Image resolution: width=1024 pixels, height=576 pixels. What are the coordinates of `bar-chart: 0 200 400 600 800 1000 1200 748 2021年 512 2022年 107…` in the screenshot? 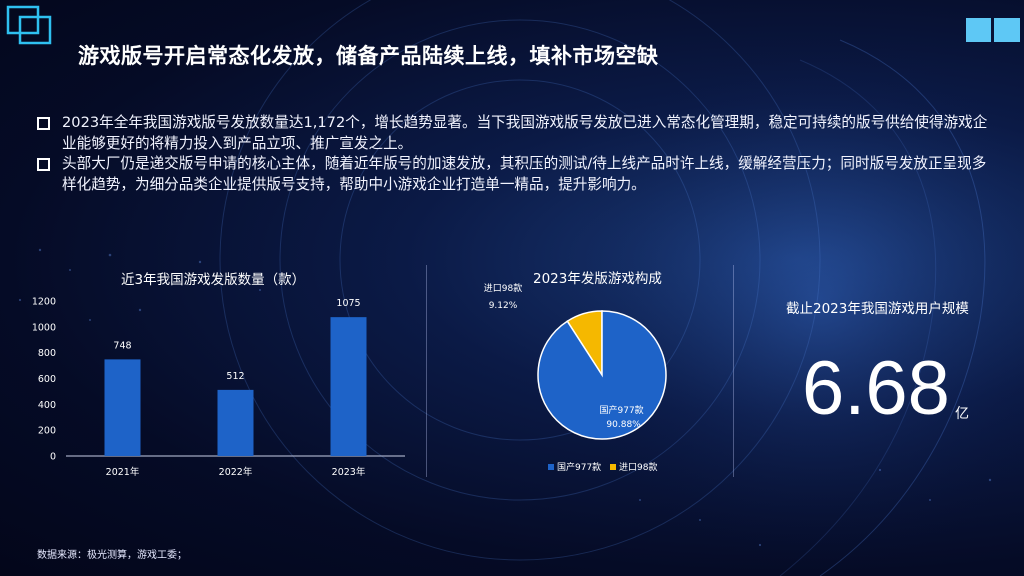 It's located at (218, 387).